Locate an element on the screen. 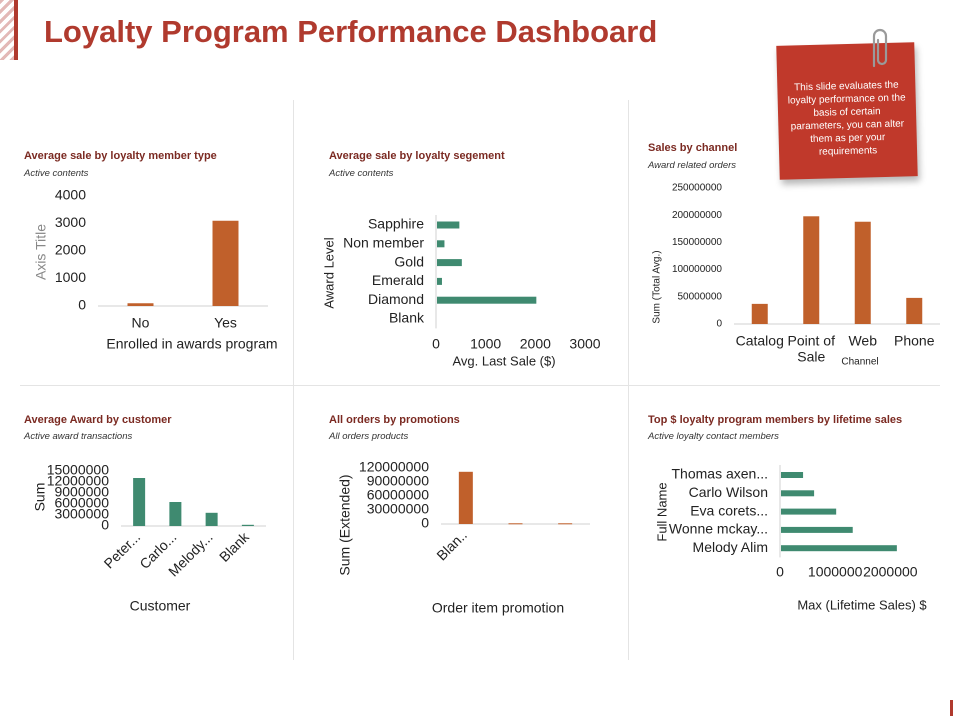 Image resolution: width=960 pixels, height=720 pixels. chart-2-x-tick-label: 1000 is located at coordinates (485, 344).